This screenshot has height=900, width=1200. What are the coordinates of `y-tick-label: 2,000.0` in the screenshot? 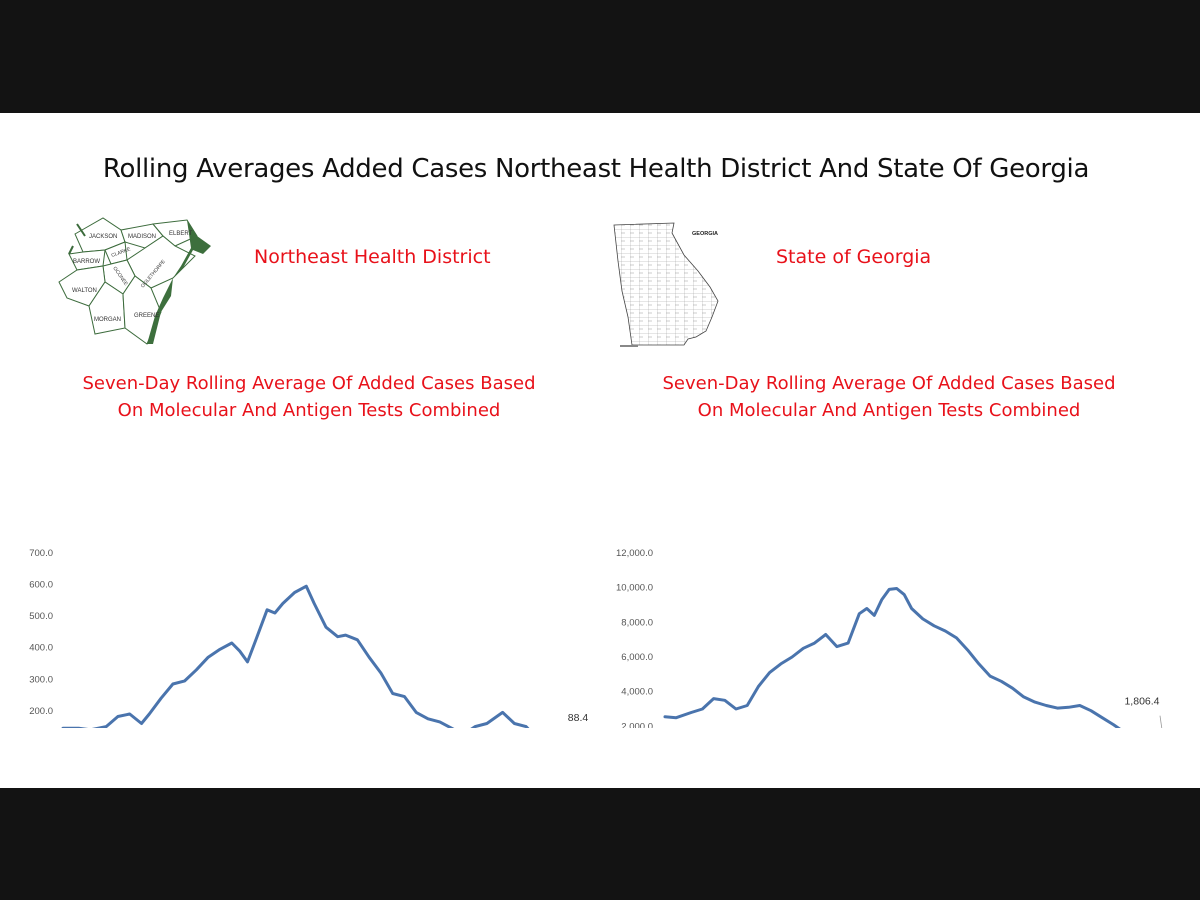 It's located at (637, 724).